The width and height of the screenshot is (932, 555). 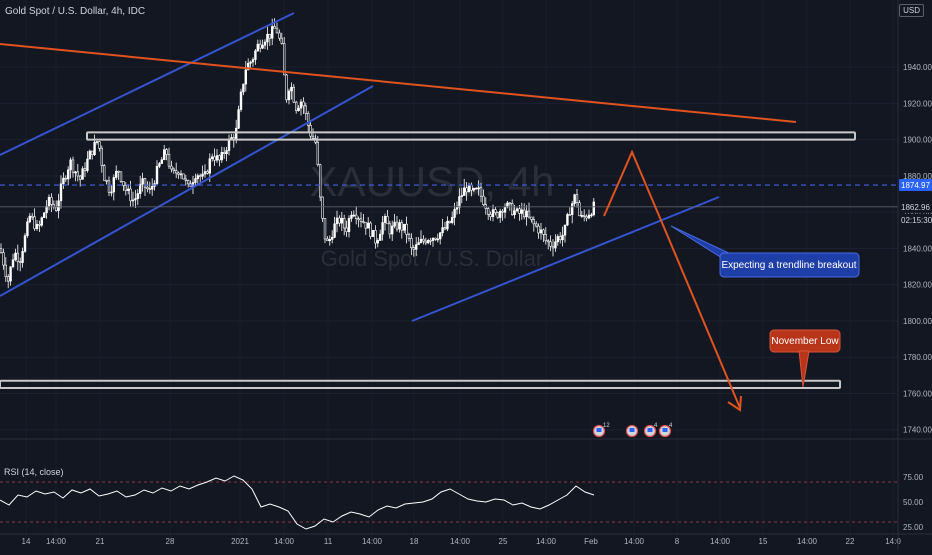 What do you see at coordinates (917, 67) in the screenshot?
I see `price-tick-label: 1940.00` at bounding box center [917, 67].